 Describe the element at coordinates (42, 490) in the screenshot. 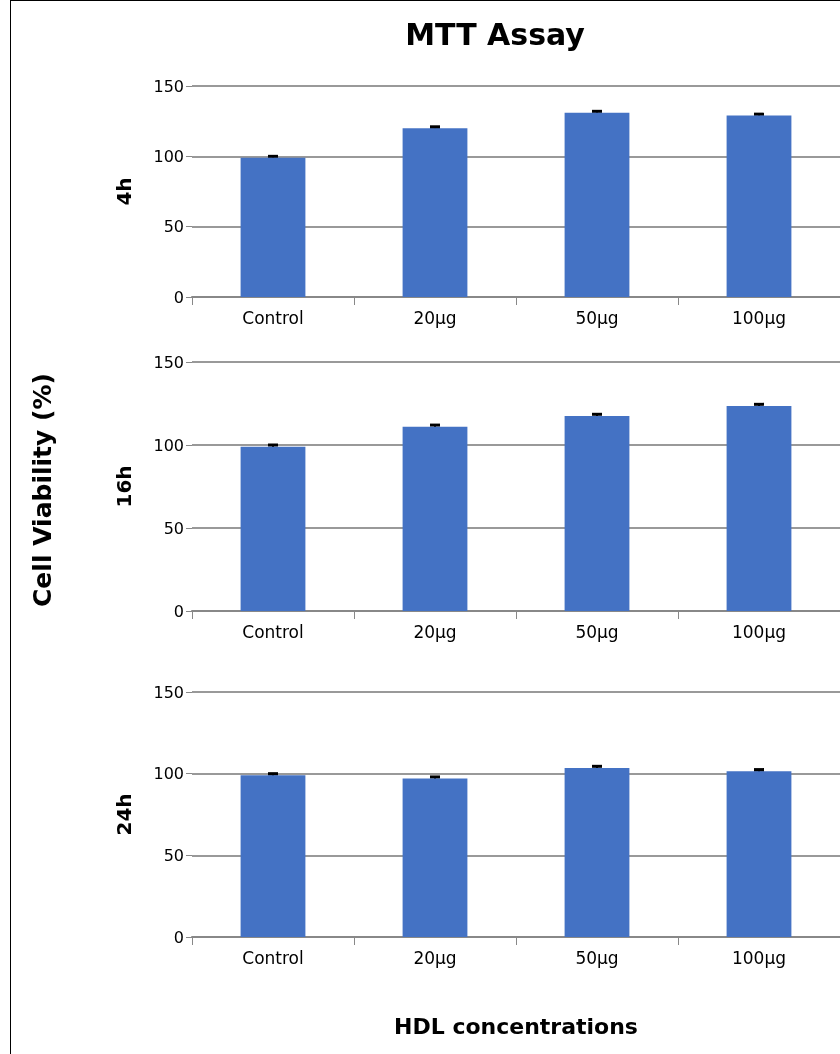

I see `text: Cell Viability (%)` at that location.